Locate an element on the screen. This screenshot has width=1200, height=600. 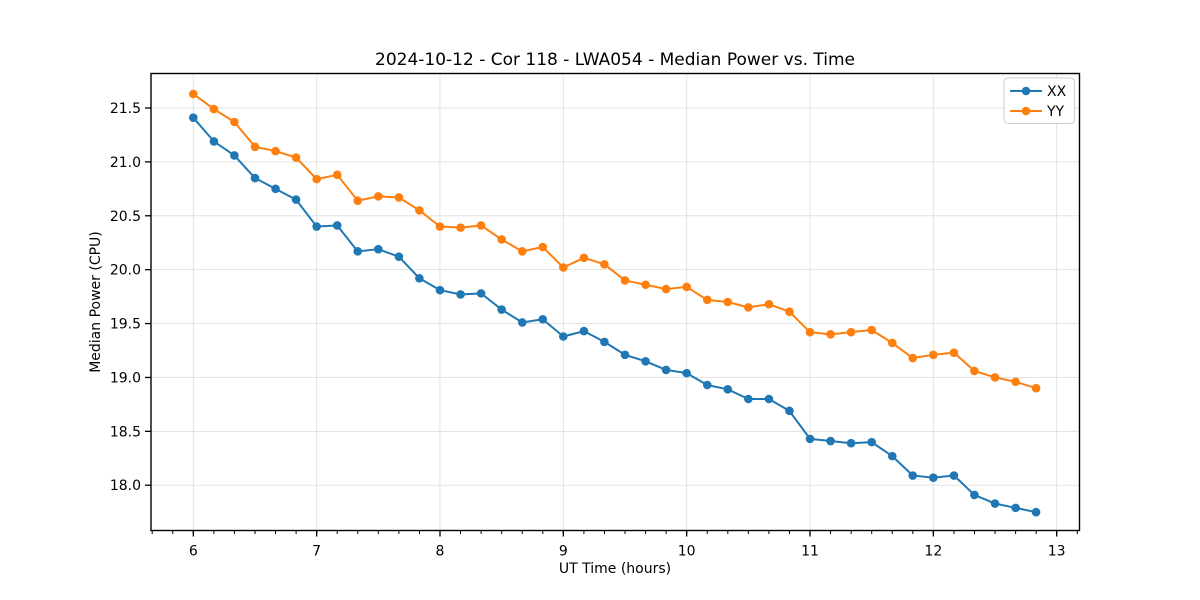
x-tick-label: 11 is located at coordinates (810, 552).